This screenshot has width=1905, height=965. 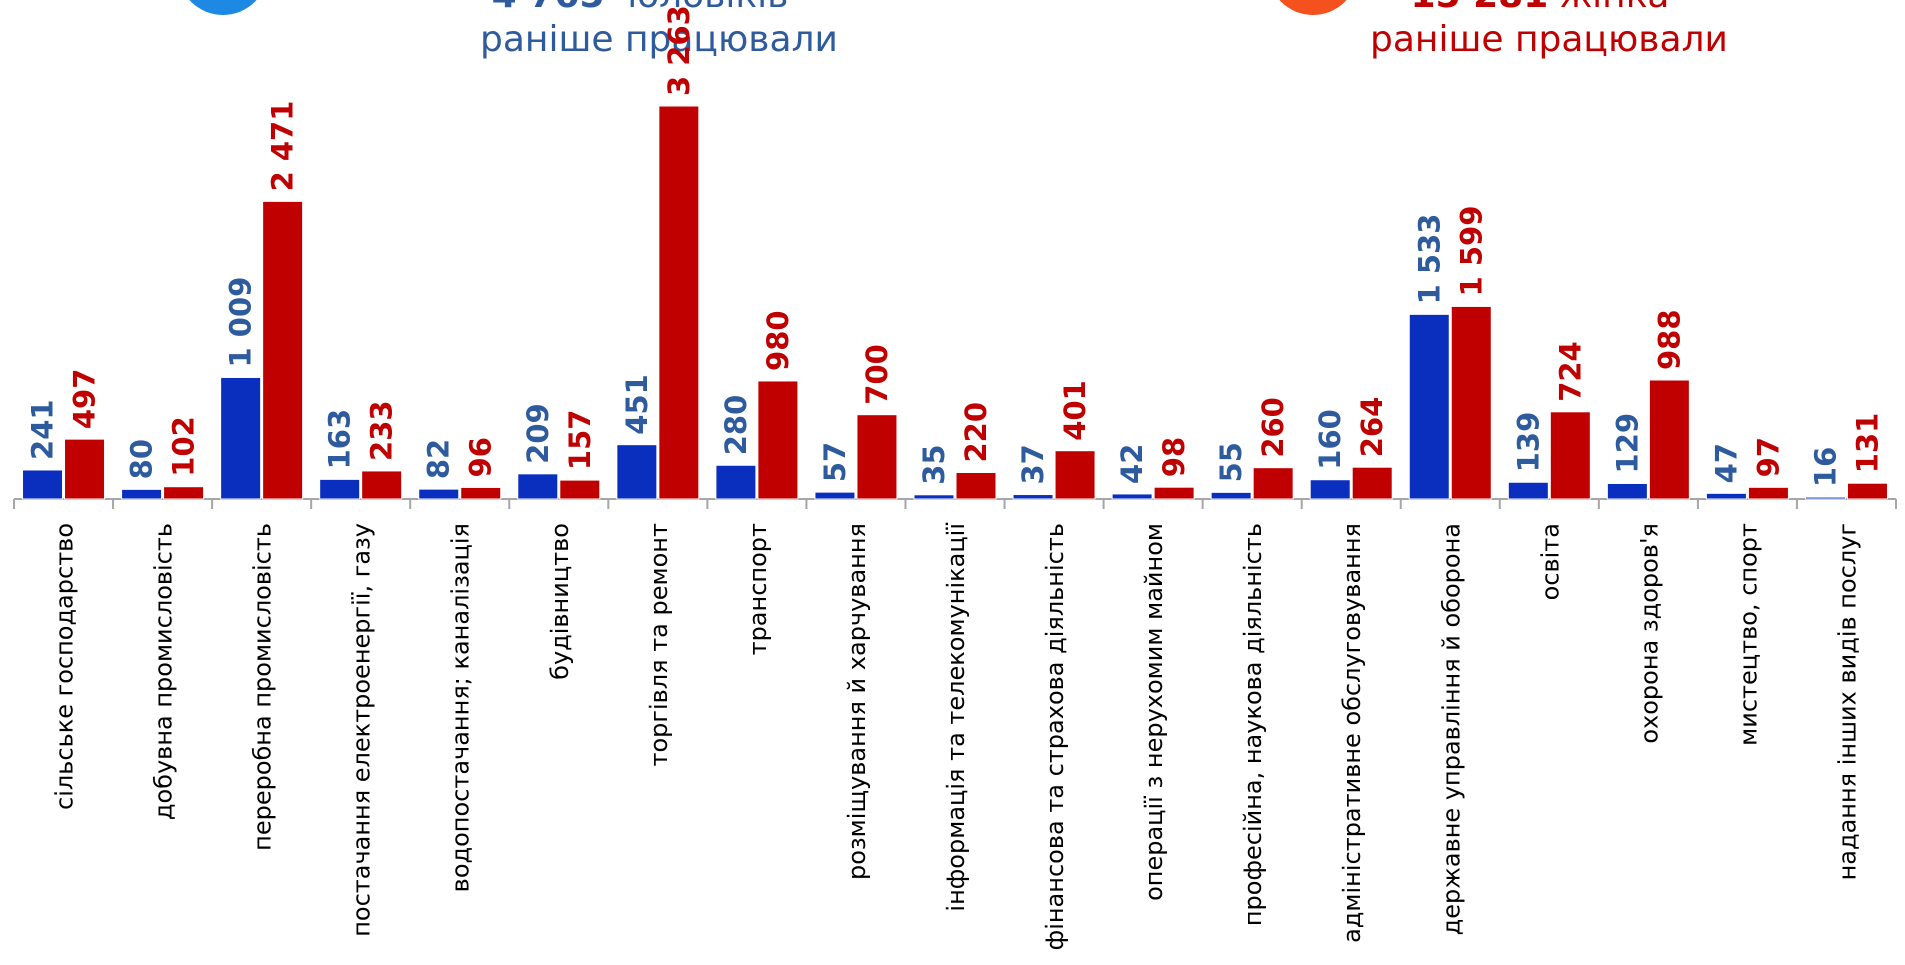 I want to click on category-label: добувна промисловість, so click(x=164, y=671).